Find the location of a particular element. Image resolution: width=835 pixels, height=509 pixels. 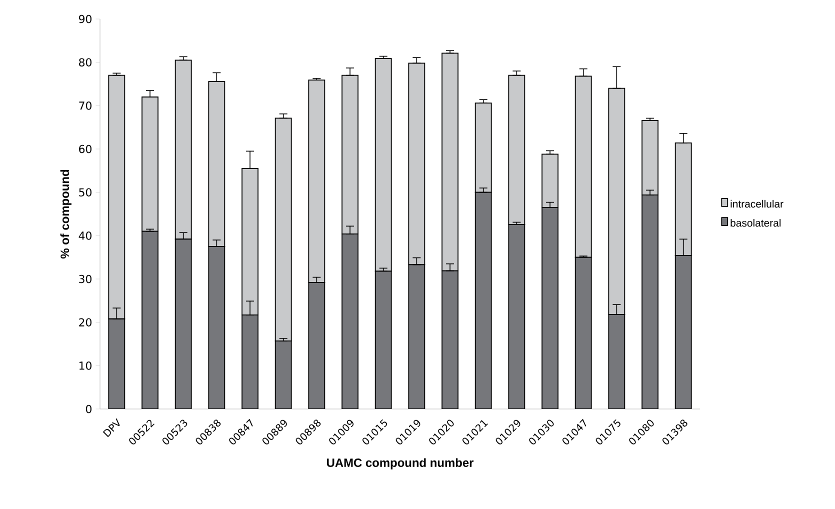

y-tick-label: 40 is located at coordinates (85, 236).